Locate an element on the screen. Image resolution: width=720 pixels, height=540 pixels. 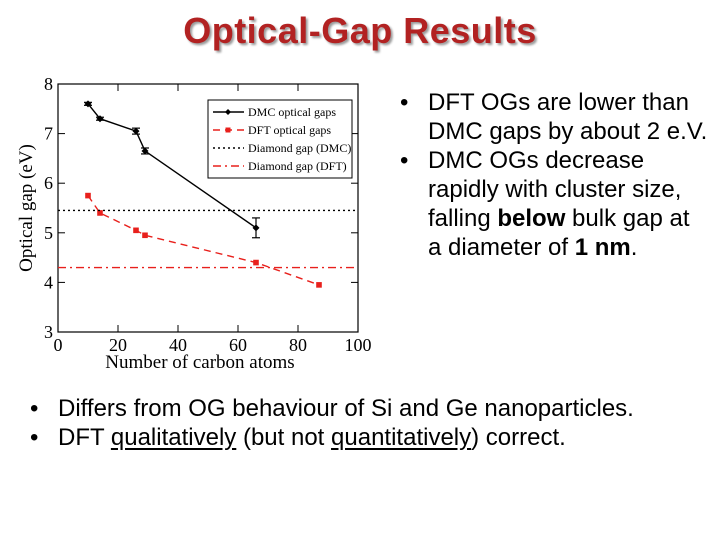
series-line is located at coordinates (203, 240).